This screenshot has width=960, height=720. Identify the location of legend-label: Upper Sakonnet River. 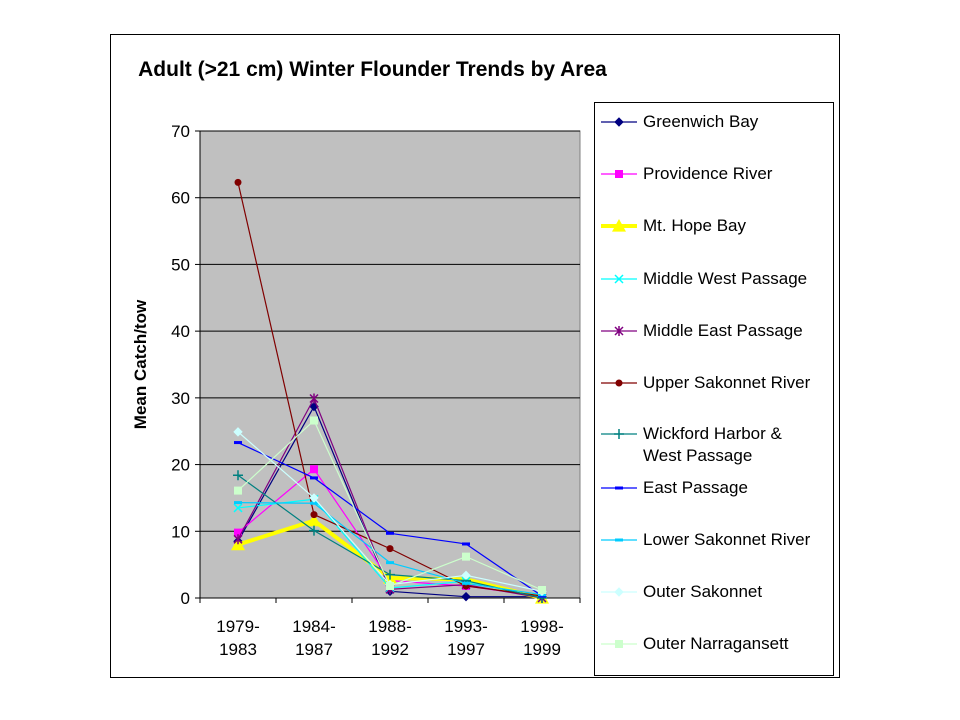
(727, 382).